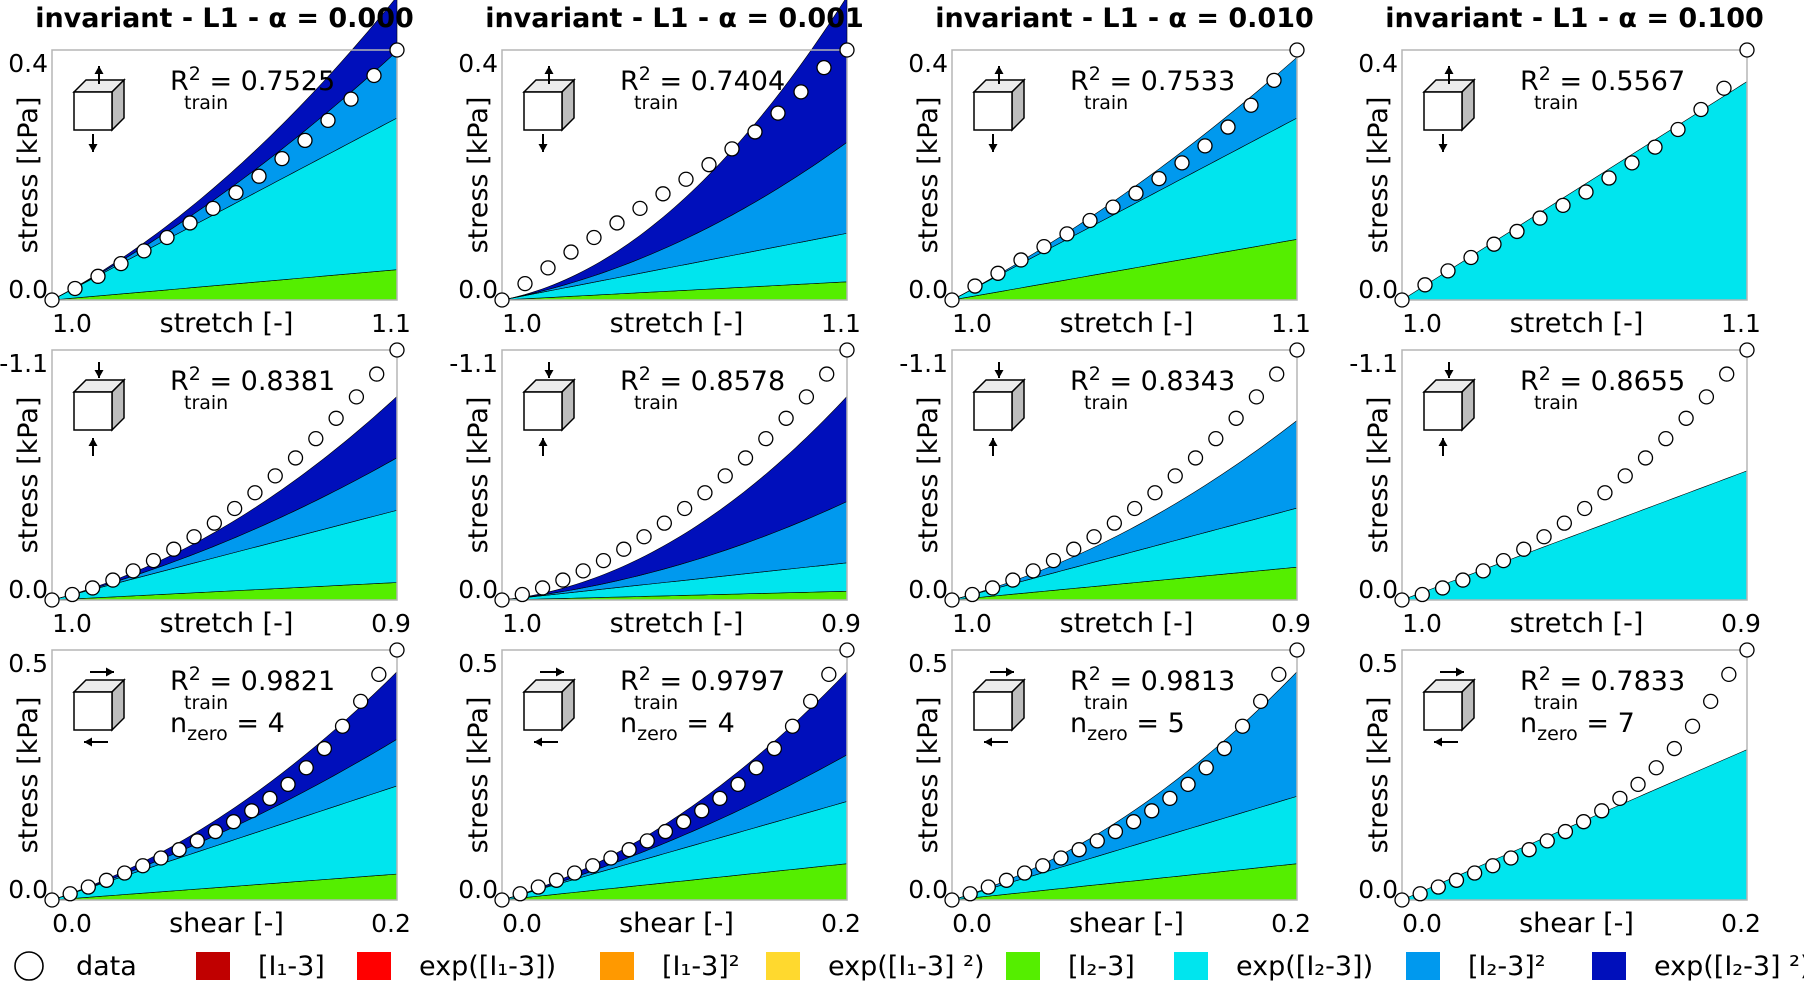 The height and width of the screenshot is (988, 1804). Describe the element at coordinates (1729, 966) in the screenshot. I see `legend-label: exp([I₂-3] ²)` at that location.